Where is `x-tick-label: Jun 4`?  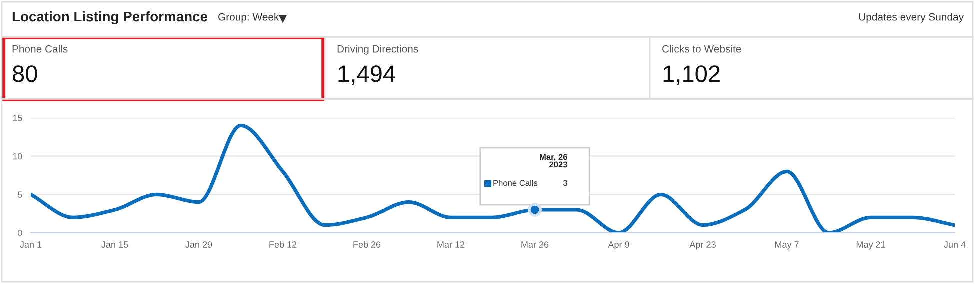 x-tick-label: Jun 4 is located at coordinates (955, 245).